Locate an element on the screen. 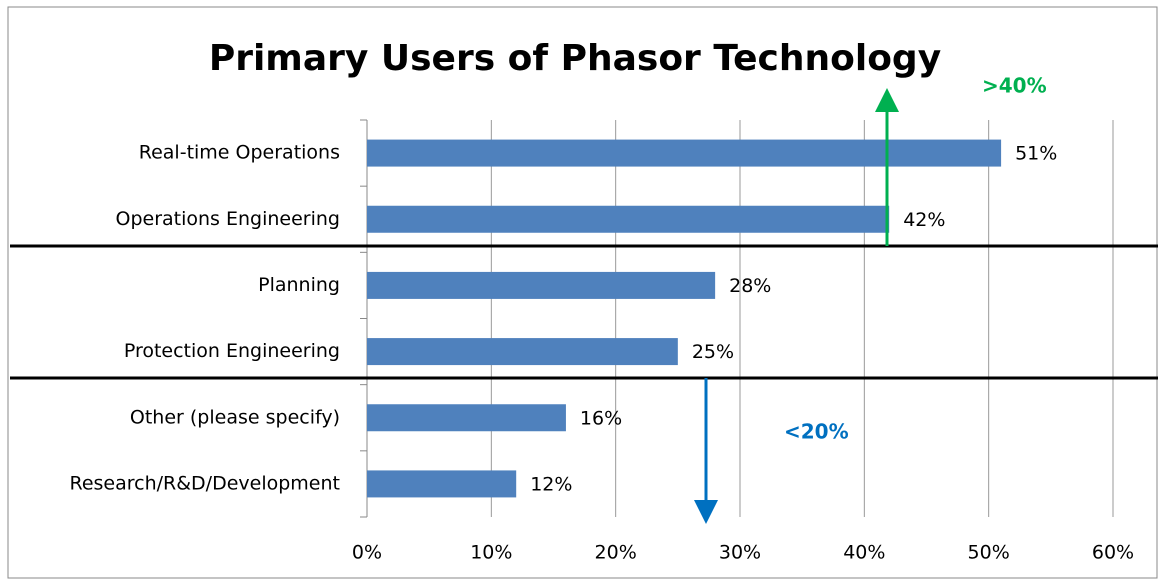 The image size is (1158, 579). y-tick-label: Planning is located at coordinates (299, 285).